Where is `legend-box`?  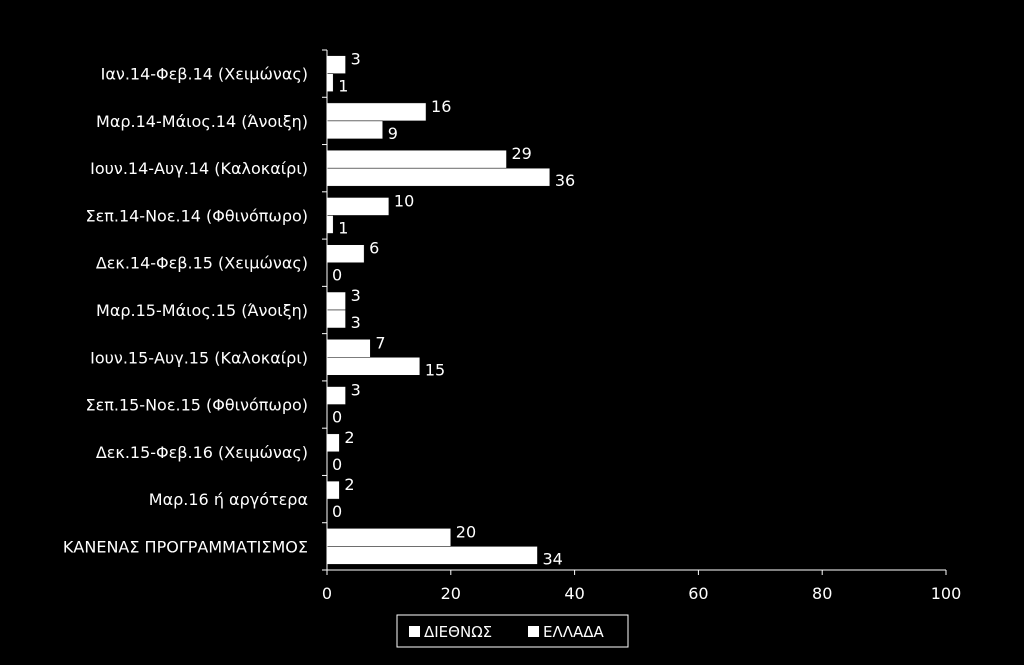 legend-box is located at coordinates (512, 631).